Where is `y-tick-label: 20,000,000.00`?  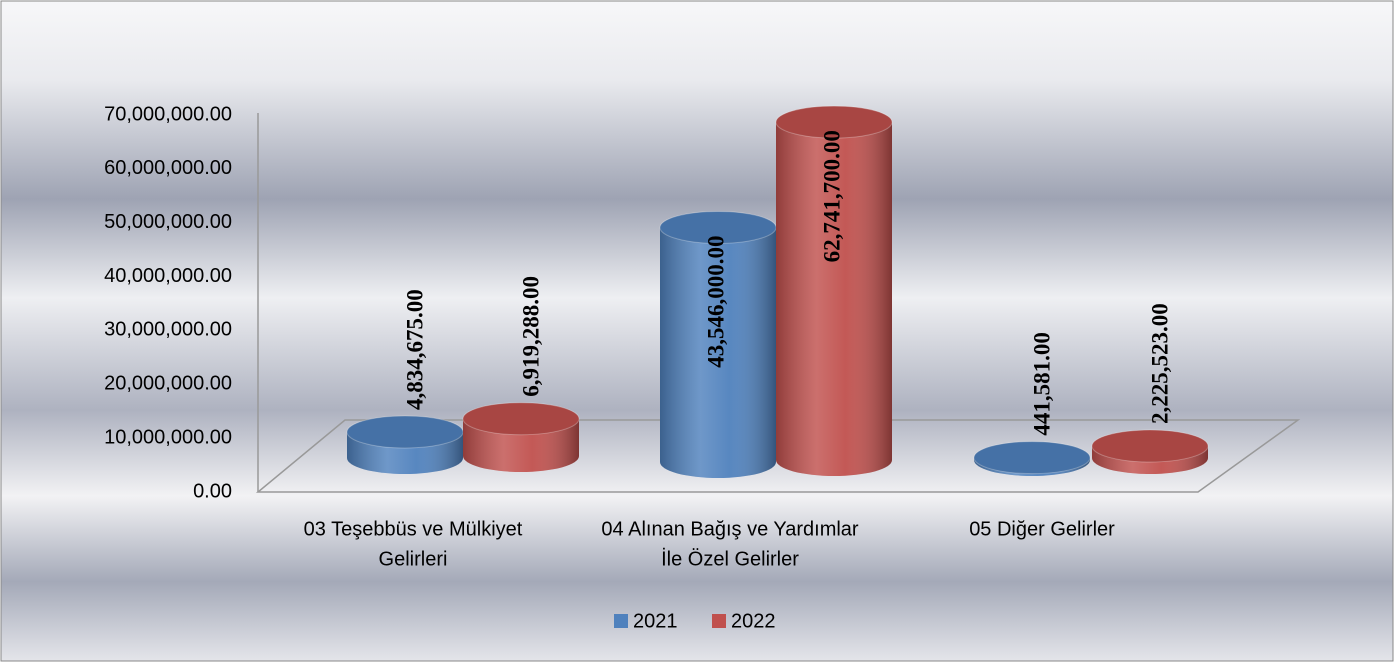 y-tick-label: 20,000,000.00 is located at coordinates (168, 384).